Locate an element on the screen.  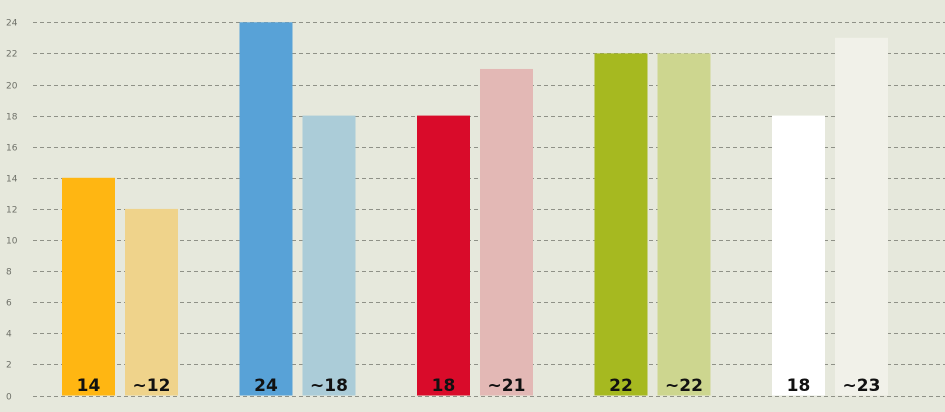
bar-value-label: 24 is located at coordinates (266, 386).